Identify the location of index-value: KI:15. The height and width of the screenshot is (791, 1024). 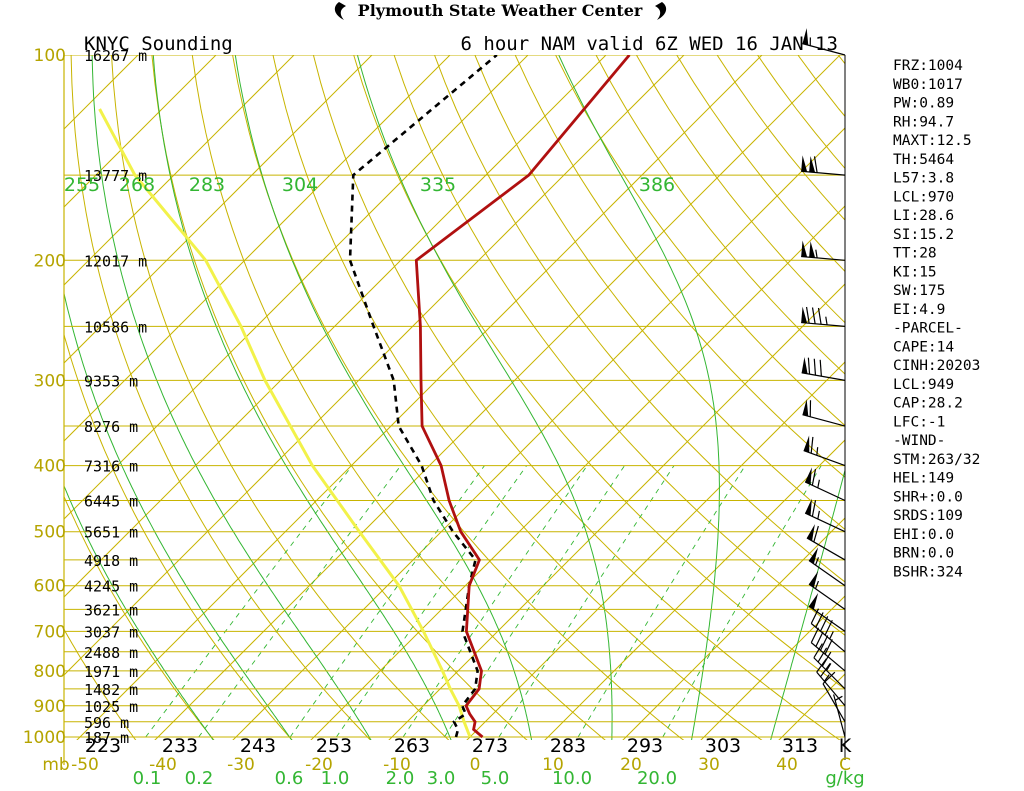
(915, 272).